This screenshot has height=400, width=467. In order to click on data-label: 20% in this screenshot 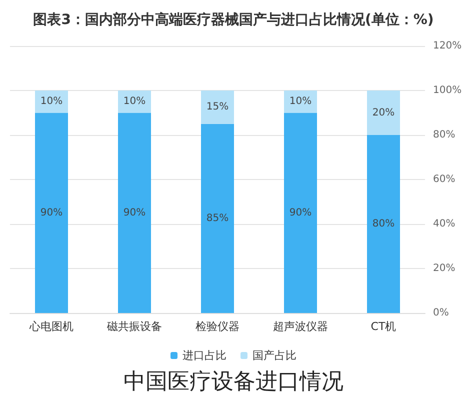, I will do `click(383, 112)`.